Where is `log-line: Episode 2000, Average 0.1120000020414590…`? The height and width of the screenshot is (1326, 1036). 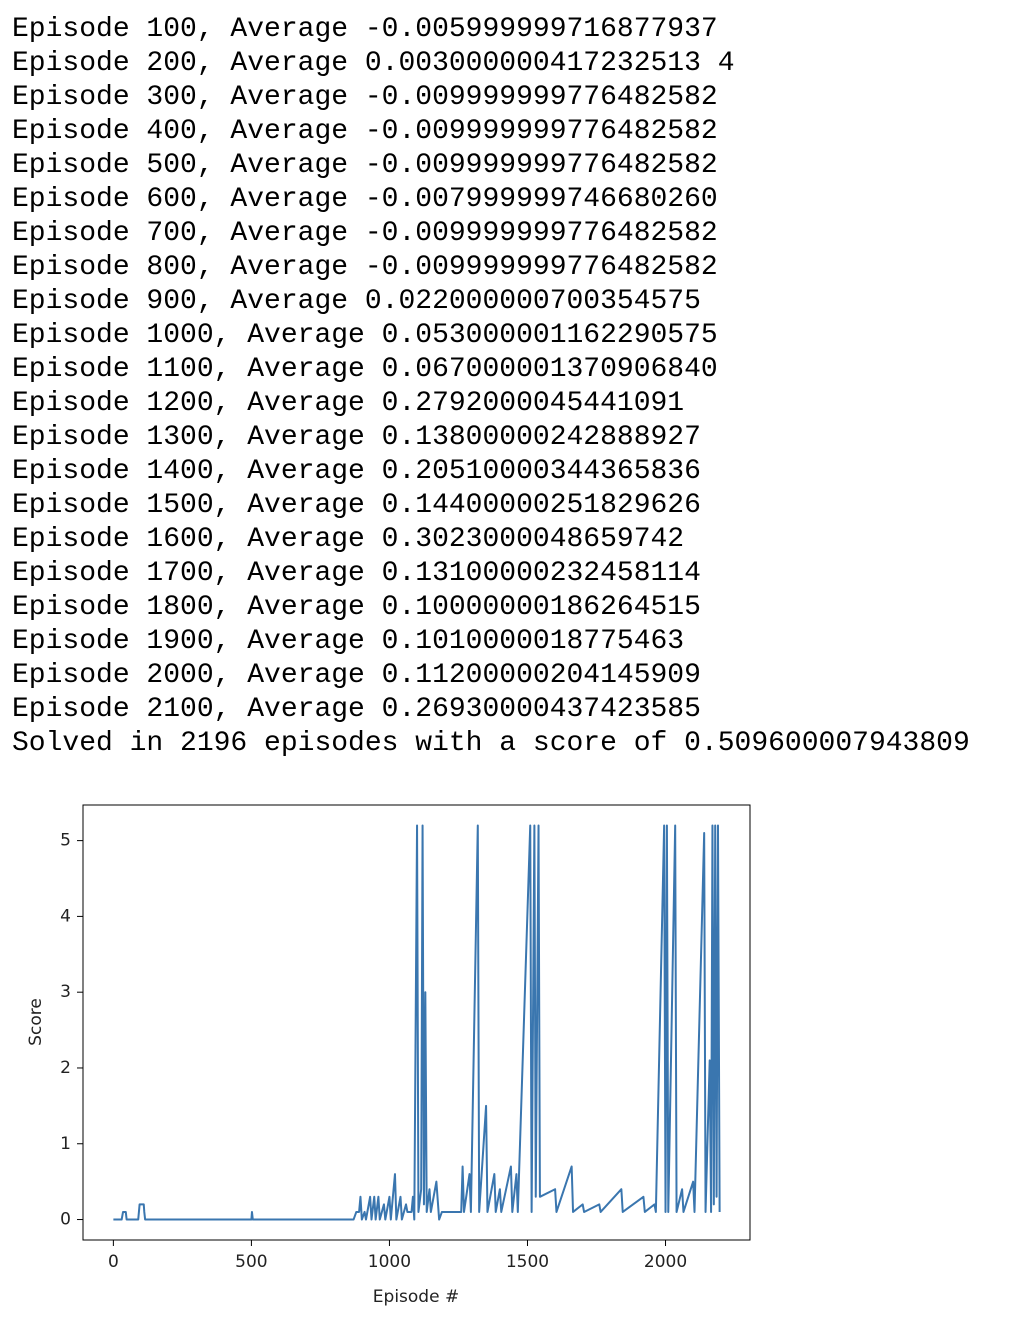 log-line: Episode 2000, Average 0.1120000020414590… is located at coordinates (356, 675).